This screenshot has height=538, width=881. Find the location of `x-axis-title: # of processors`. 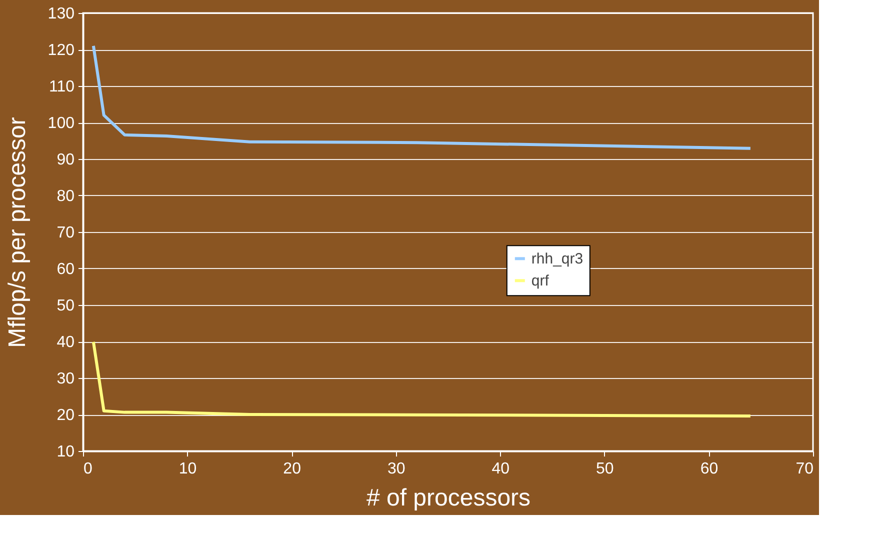

x-axis-title: # of processors is located at coordinates (448, 498).